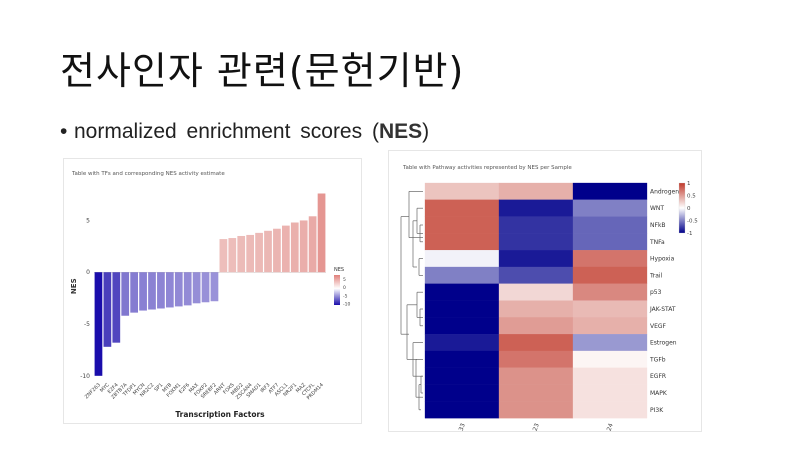 This screenshot has width=800, height=450. Describe the element at coordinates (116, 307) in the screenshot. I see `bar-E2F4` at that location.